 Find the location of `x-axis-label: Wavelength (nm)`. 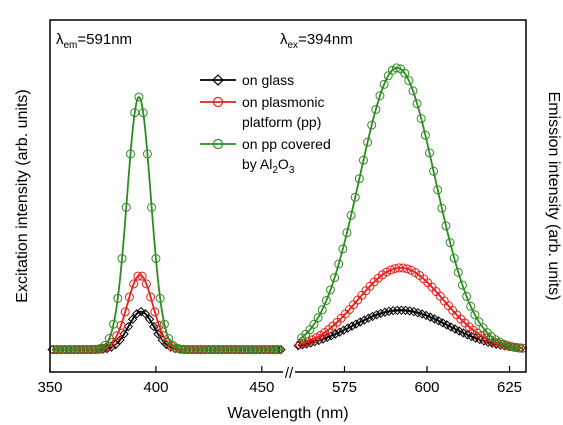

x-axis-label: Wavelength (nm) is located at coordinates (287, 413).